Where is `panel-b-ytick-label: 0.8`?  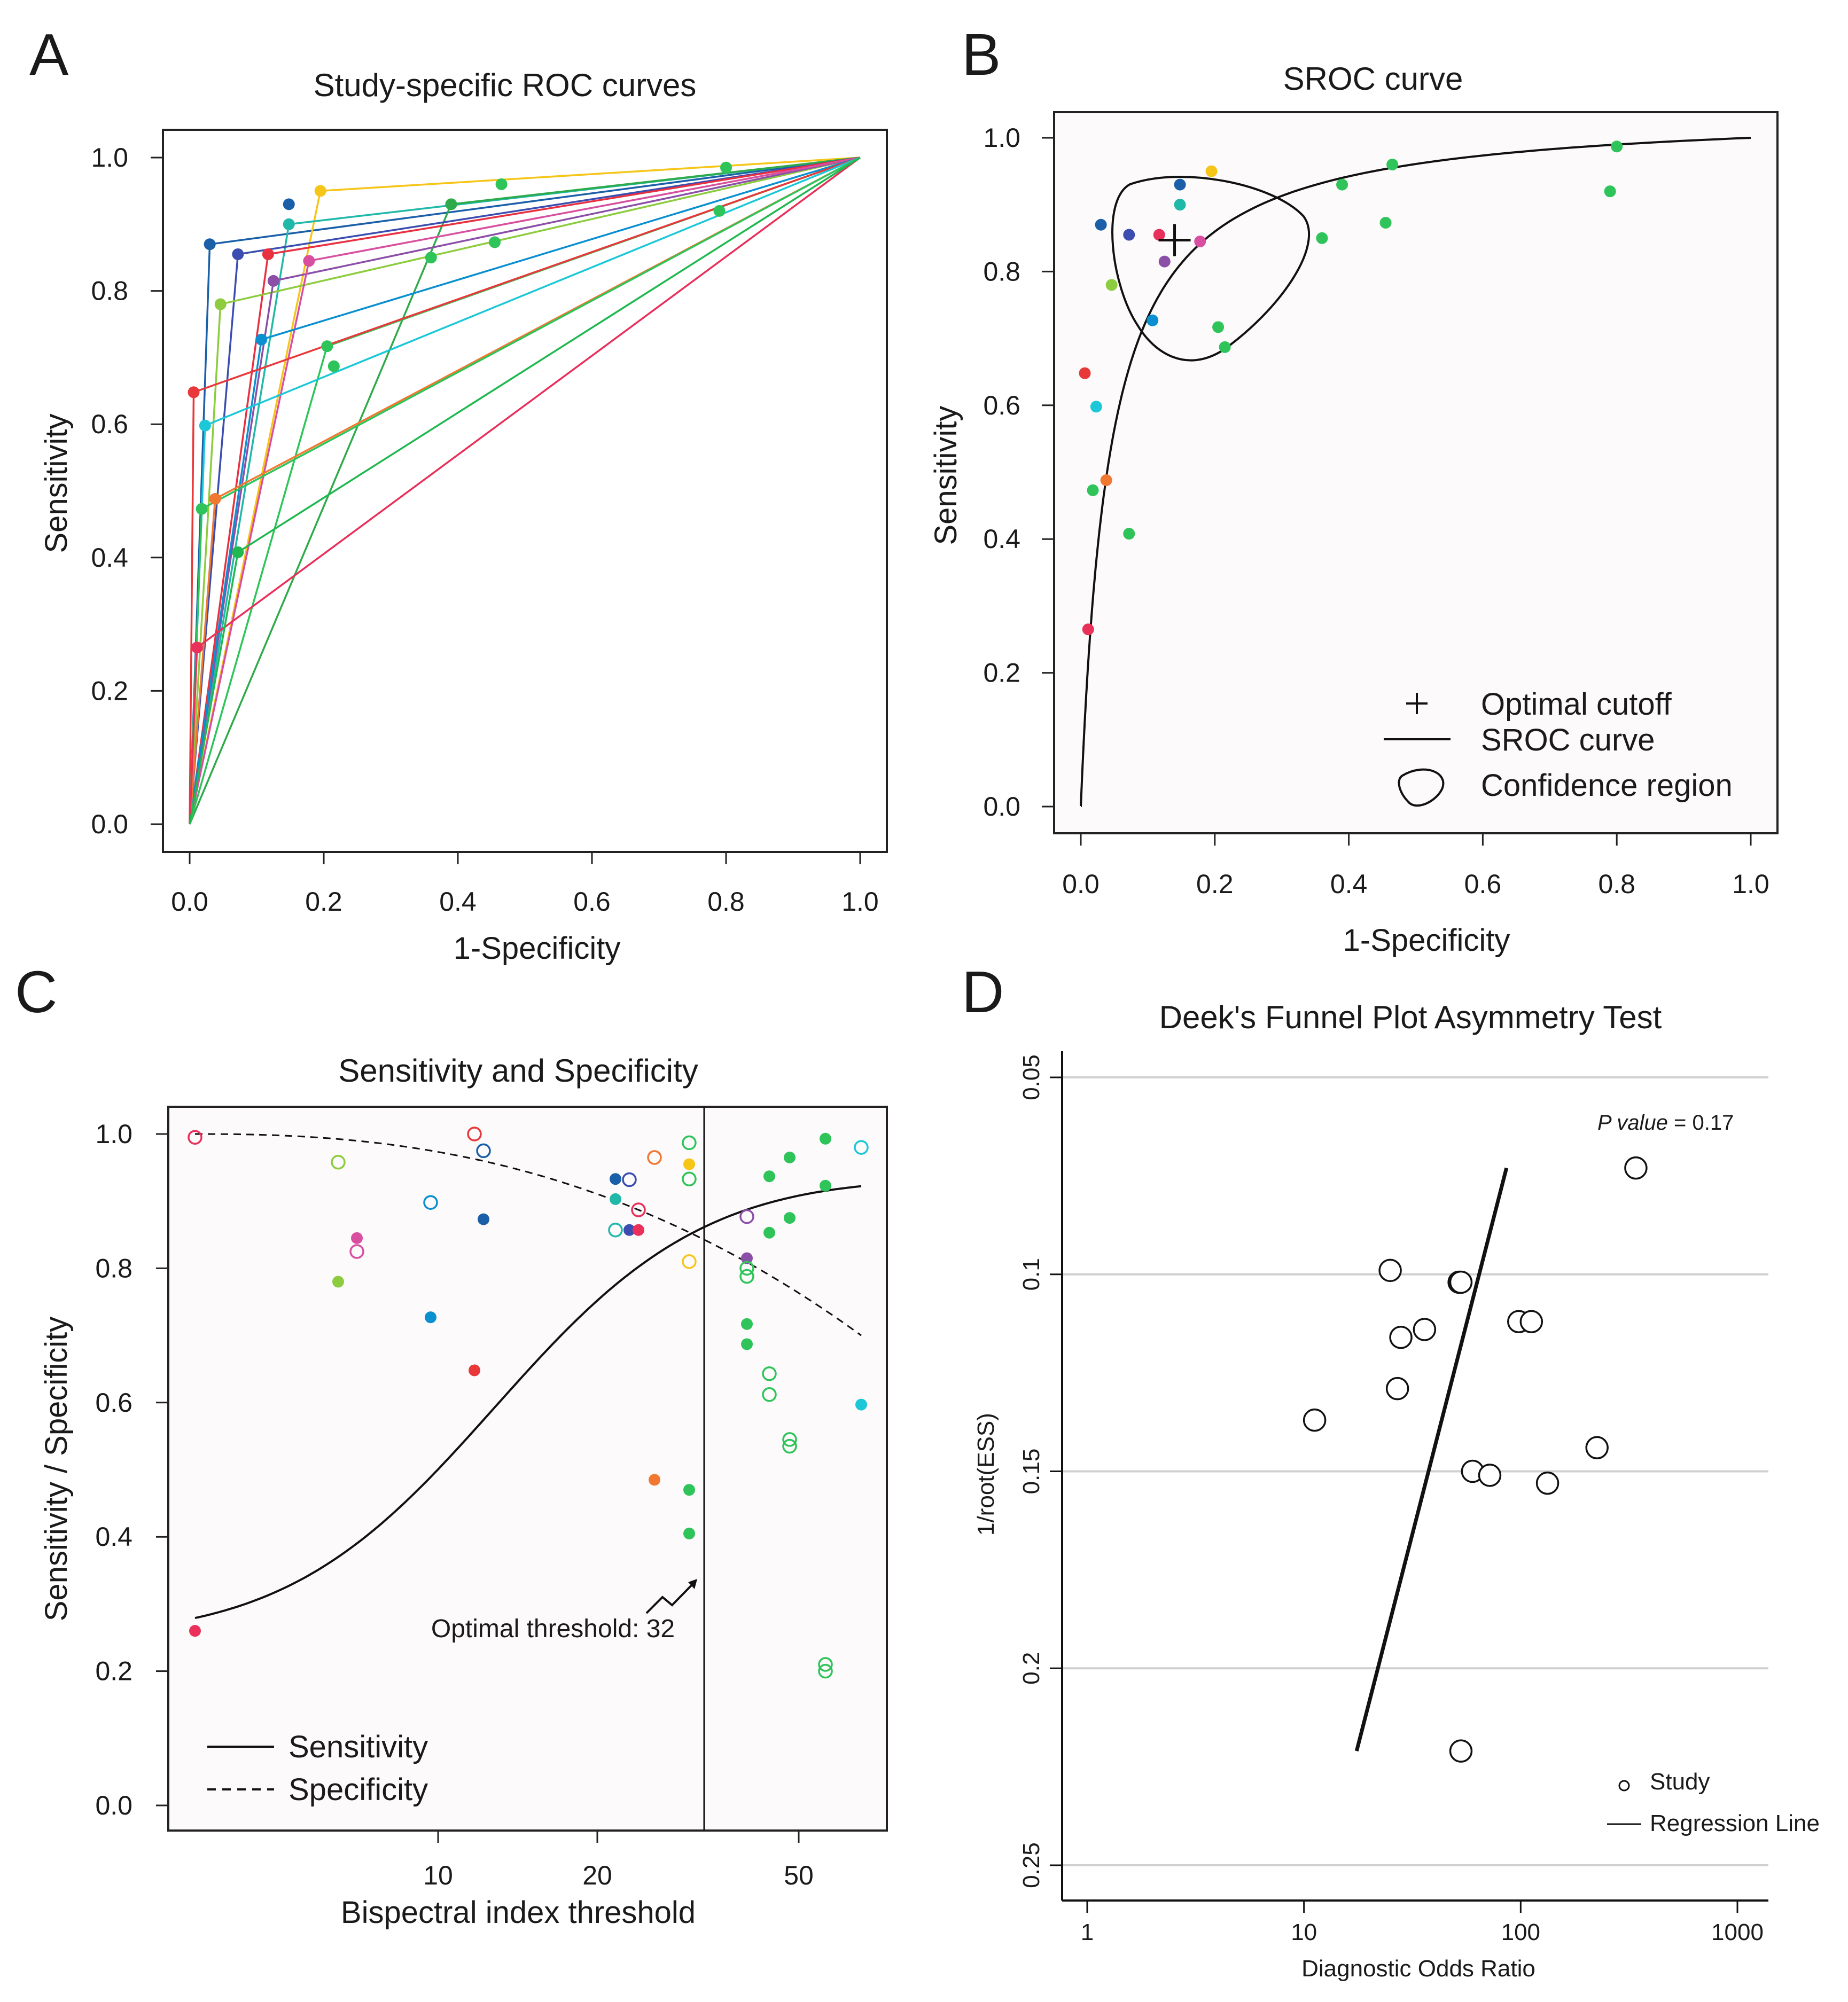
panel-b-ytick-label: 0.8 is located at coordinates (1001, 271).